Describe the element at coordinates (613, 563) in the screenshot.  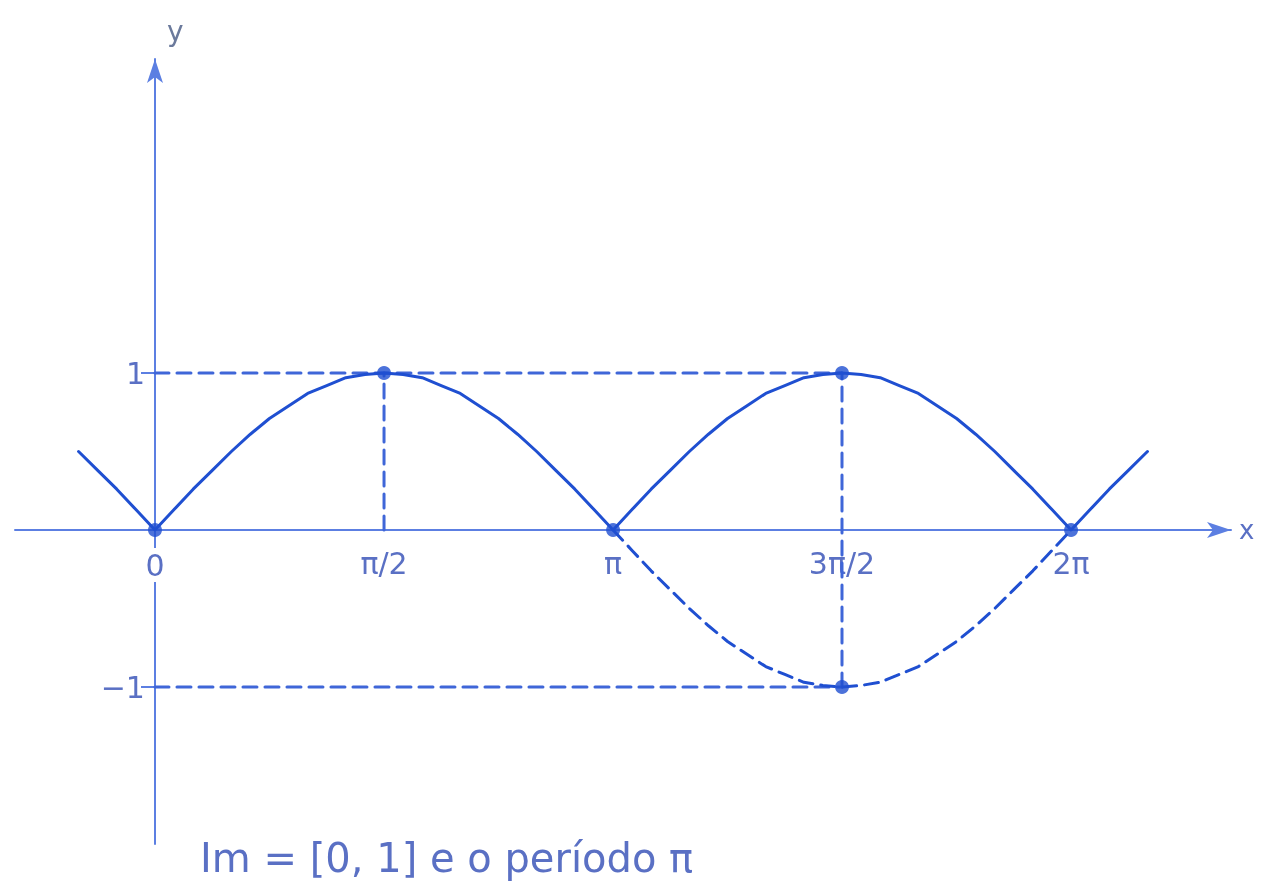
I see `x-tick-label: π` at that location.